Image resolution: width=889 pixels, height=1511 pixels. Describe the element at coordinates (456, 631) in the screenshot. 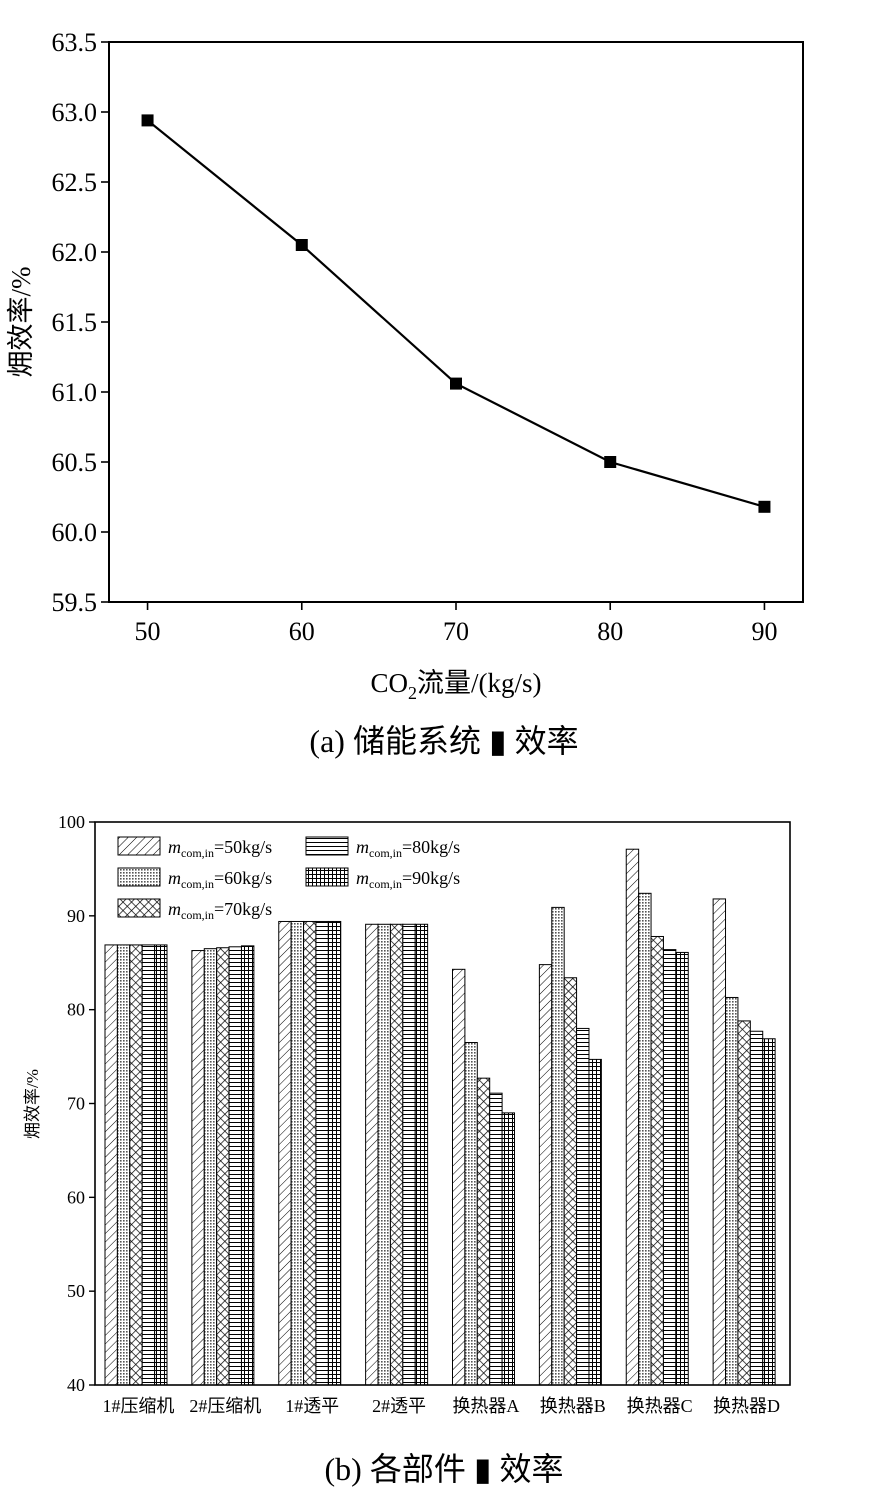

I see `chart-a-x-tick-label: 70` at that location.